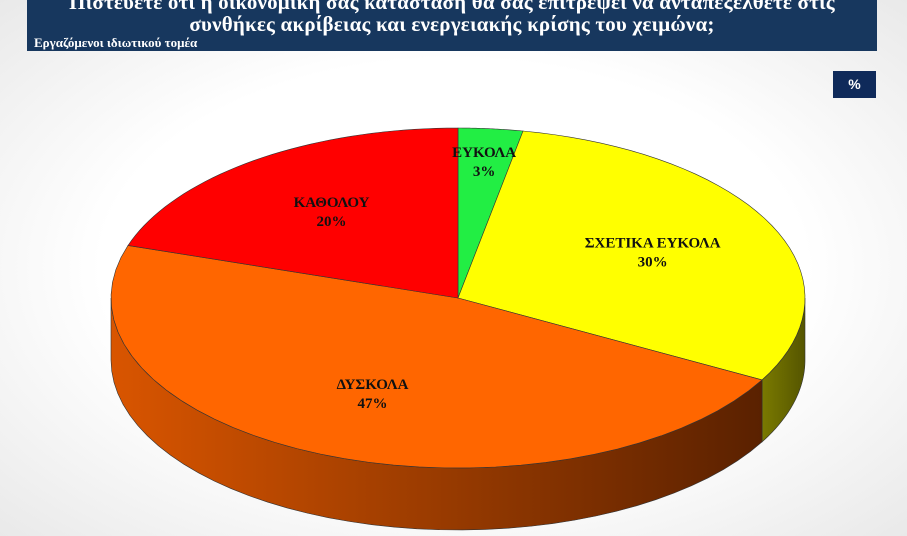  Describe the element at coordinates (373, 404) in the screenshot. I see `value-label: 47%` at that location.